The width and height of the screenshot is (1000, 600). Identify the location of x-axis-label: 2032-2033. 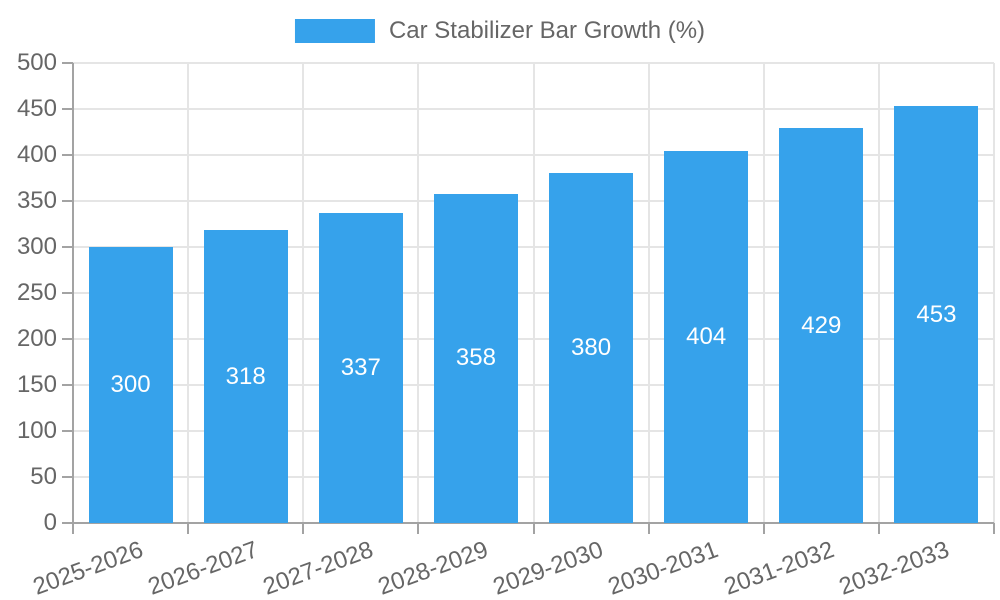
(894, 568).